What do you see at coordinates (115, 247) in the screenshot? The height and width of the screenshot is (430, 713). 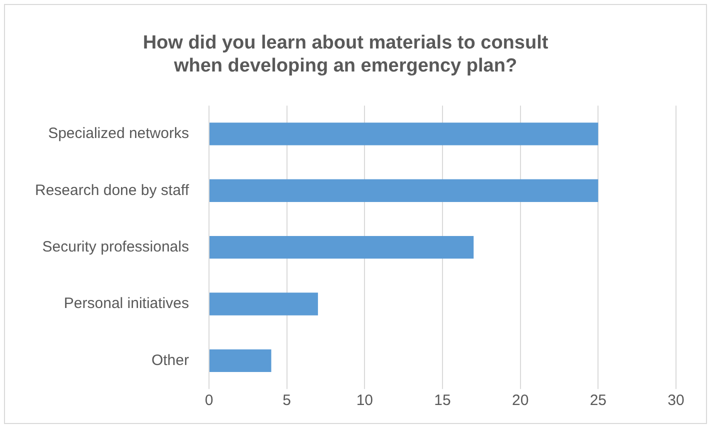 I see `y-tick-label: Security professionals` at bounding box center [115, 247].